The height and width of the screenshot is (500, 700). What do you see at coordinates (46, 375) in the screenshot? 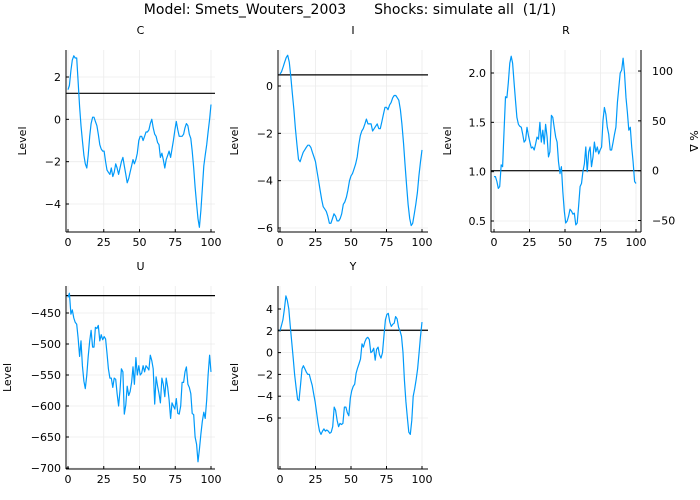
I see `y-tick-label: −550` at bounding box center [46, 375].